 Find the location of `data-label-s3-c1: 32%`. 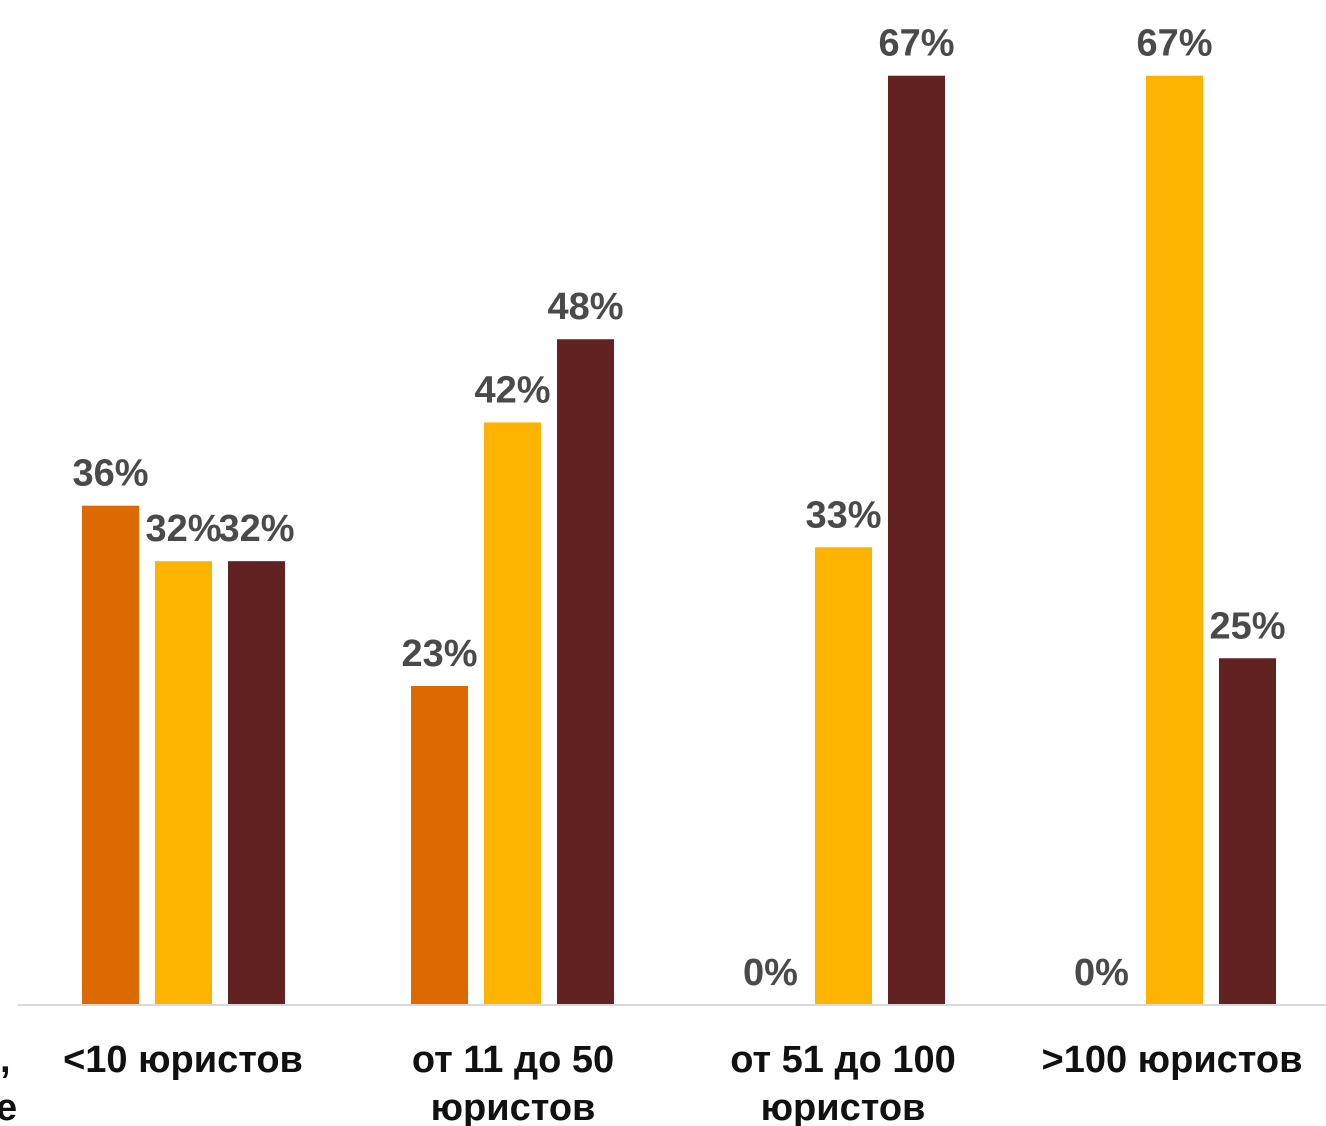

data-label-s3-c1: 32% is located at coordinates (256, 529).